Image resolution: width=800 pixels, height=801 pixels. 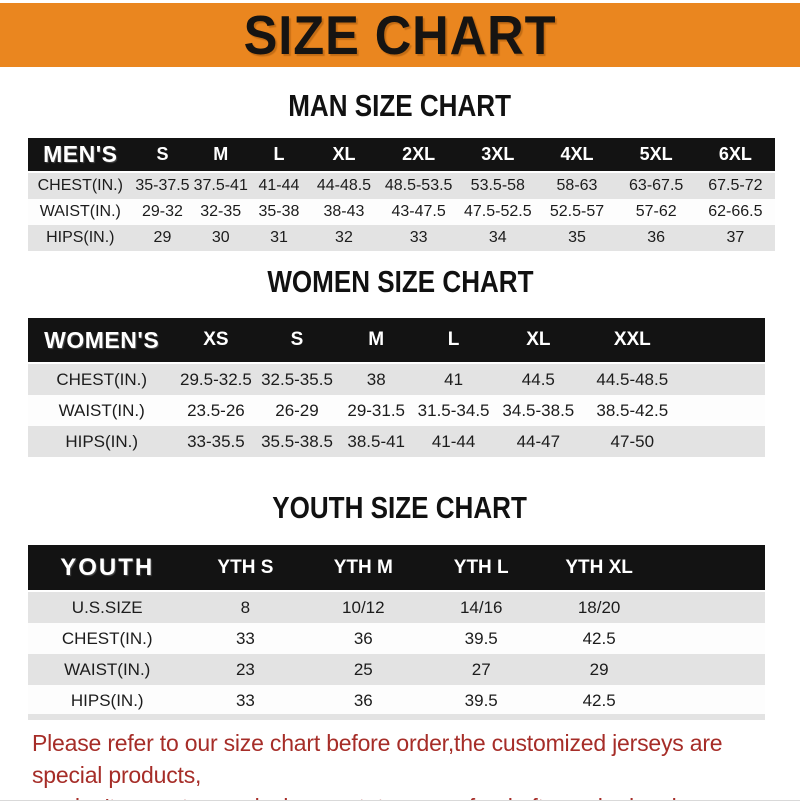 What do you see at coordinates (107, 607) in the screenshot?
I see `measurement-row-label: U.S.SIZE` at bounding box center [107, 607].